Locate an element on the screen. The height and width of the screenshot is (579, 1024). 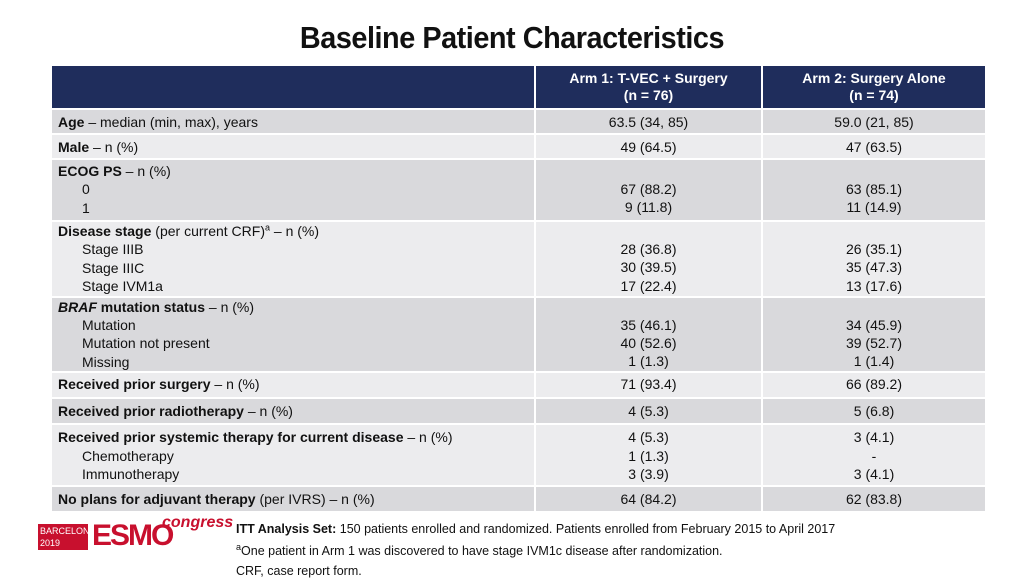
label-bold: Received prior surgery is located at coordinates (134, 384).